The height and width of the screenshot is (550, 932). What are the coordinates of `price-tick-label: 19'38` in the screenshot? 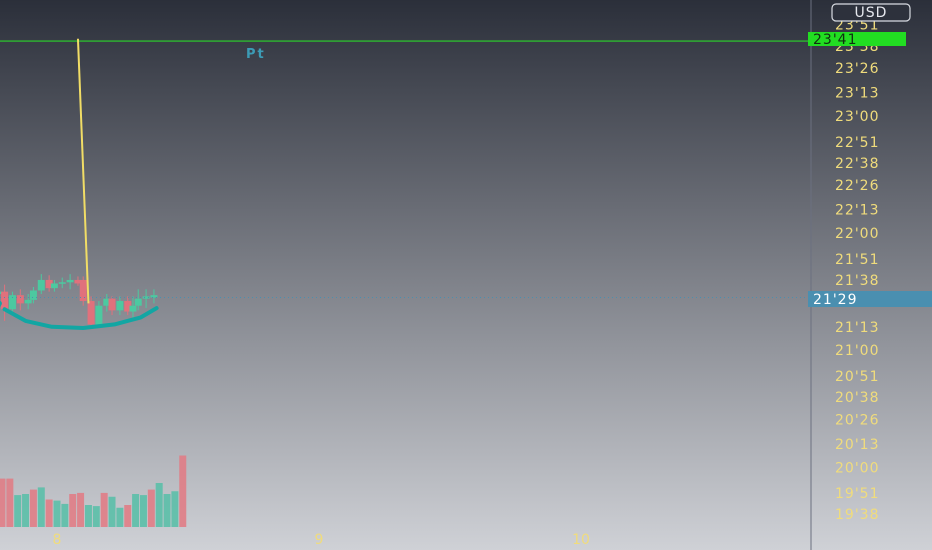 It's located at (857, 515).